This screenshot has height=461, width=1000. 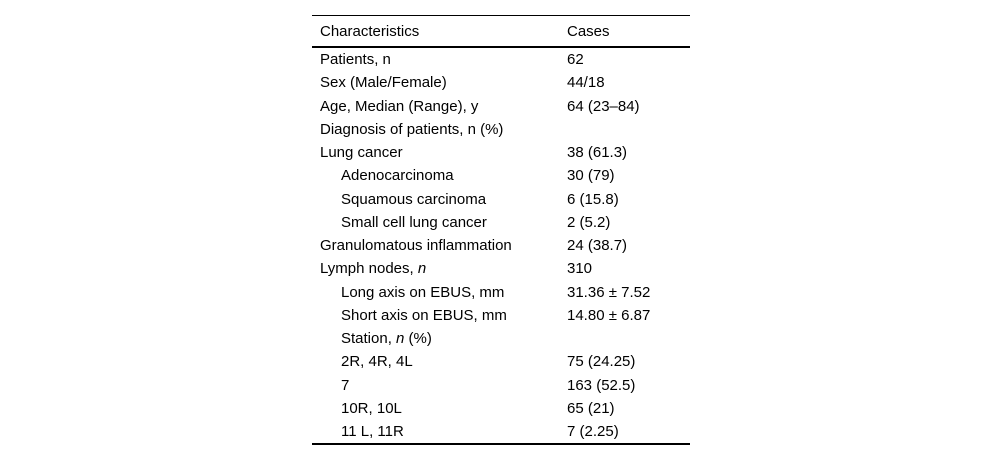 What do you see at coordinates (373, 269) in the screenshot?
I see `row-label: Lymph nodes, n` at bounding box center [373, 269].